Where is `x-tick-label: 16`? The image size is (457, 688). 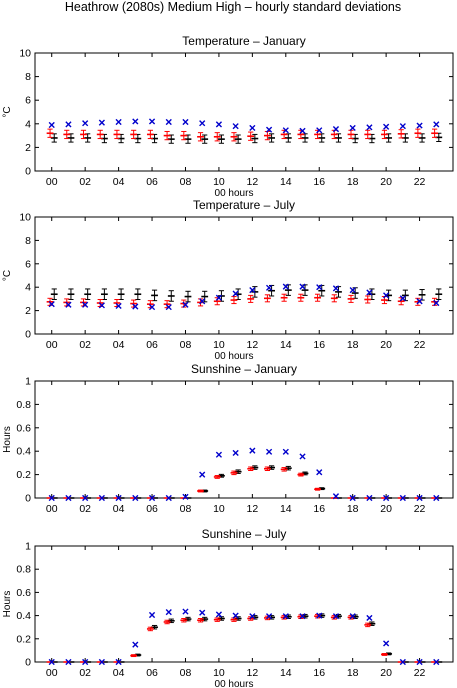 x-tick-label: 16 is located at coordinates (319, 673).